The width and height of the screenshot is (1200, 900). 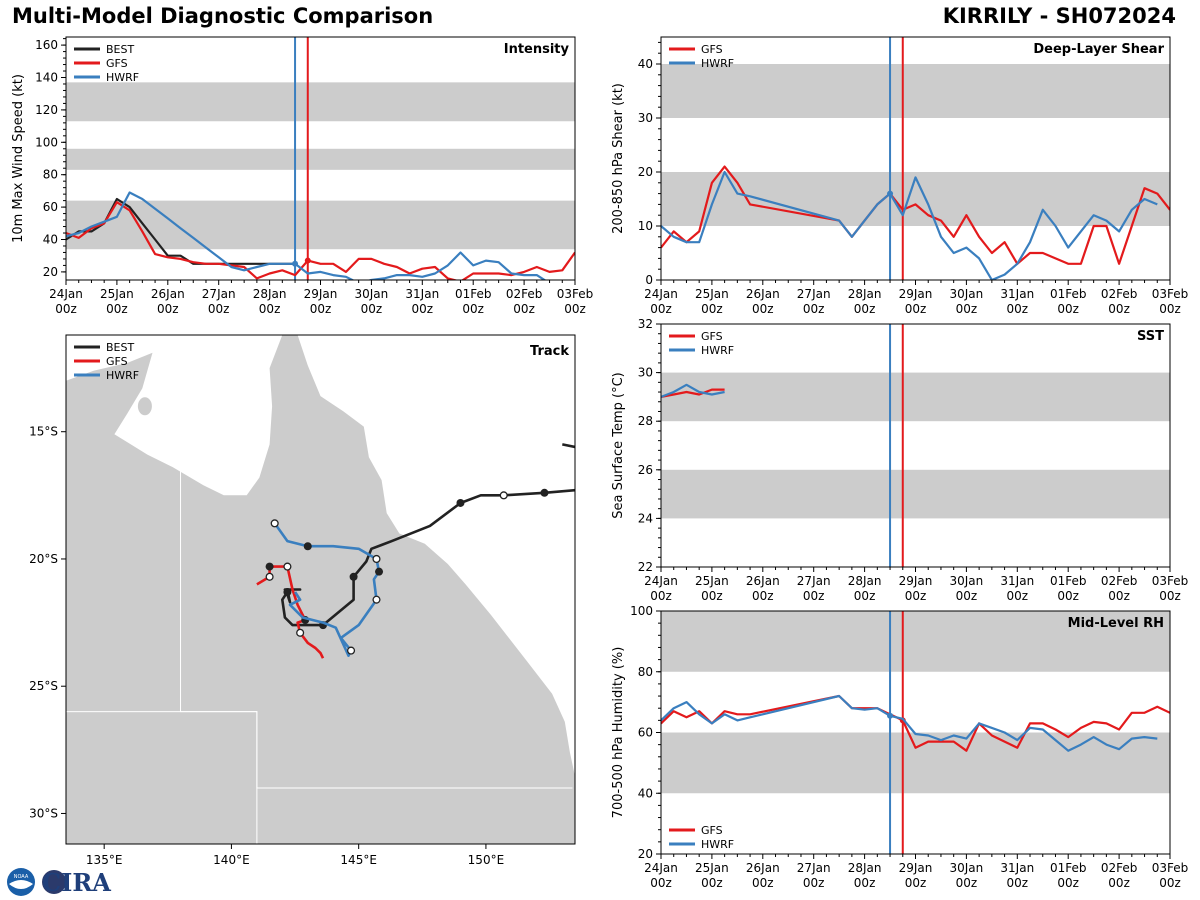 What do you see at coordinates (46, 45) in the screenshot?
I see `intensity-ytick-label: 160` at bounding box center [46, 45].